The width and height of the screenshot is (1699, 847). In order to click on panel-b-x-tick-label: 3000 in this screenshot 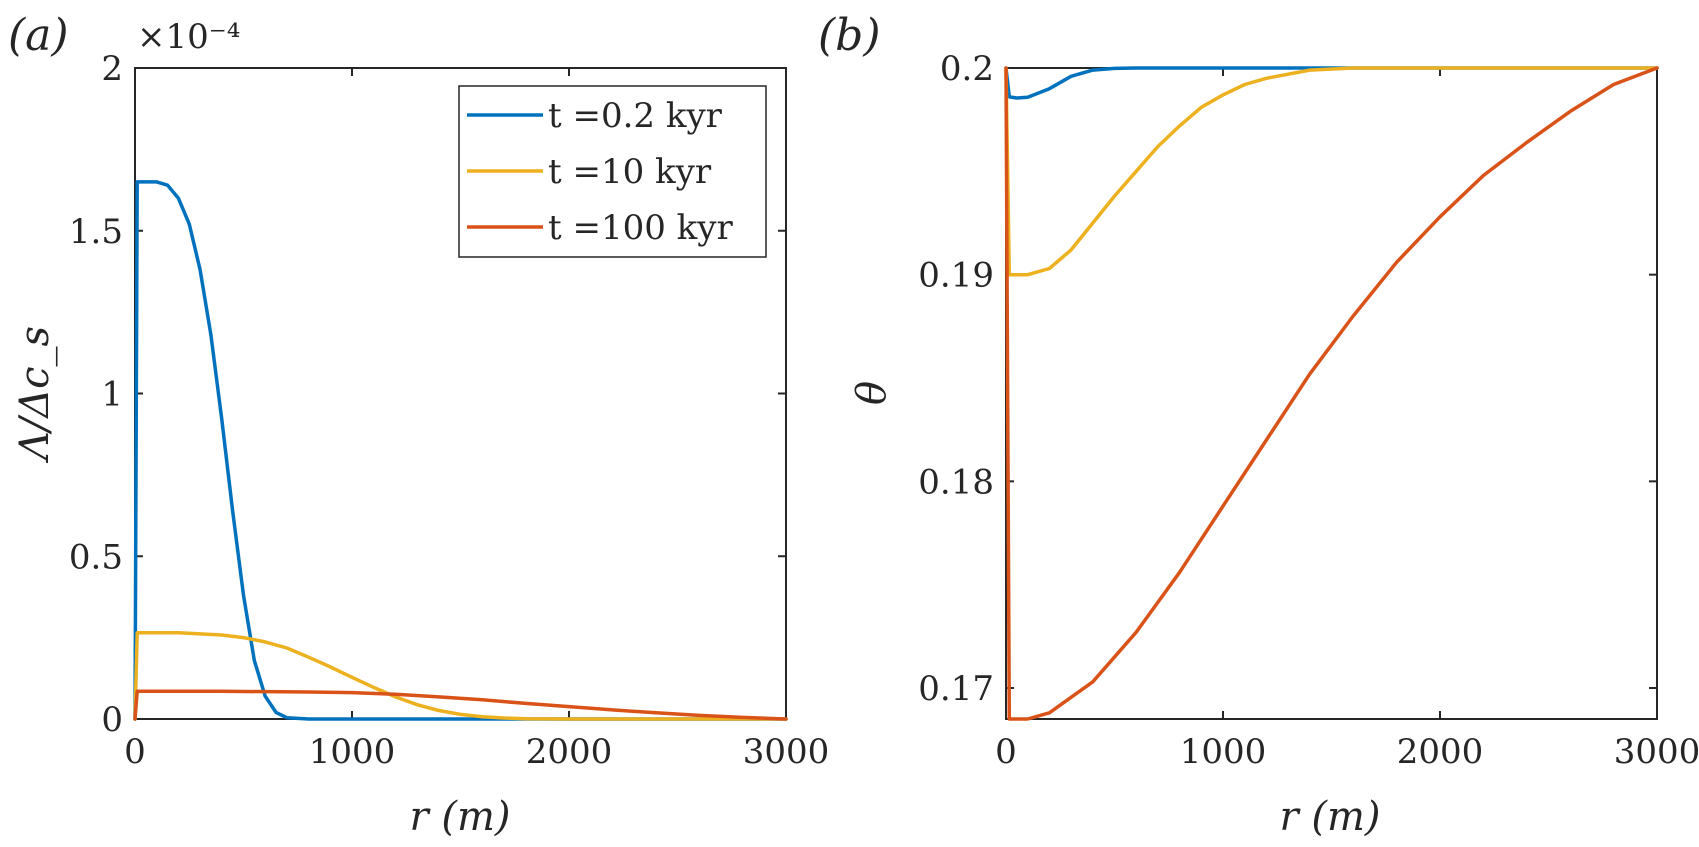, I will do `click(1656, 752)`.